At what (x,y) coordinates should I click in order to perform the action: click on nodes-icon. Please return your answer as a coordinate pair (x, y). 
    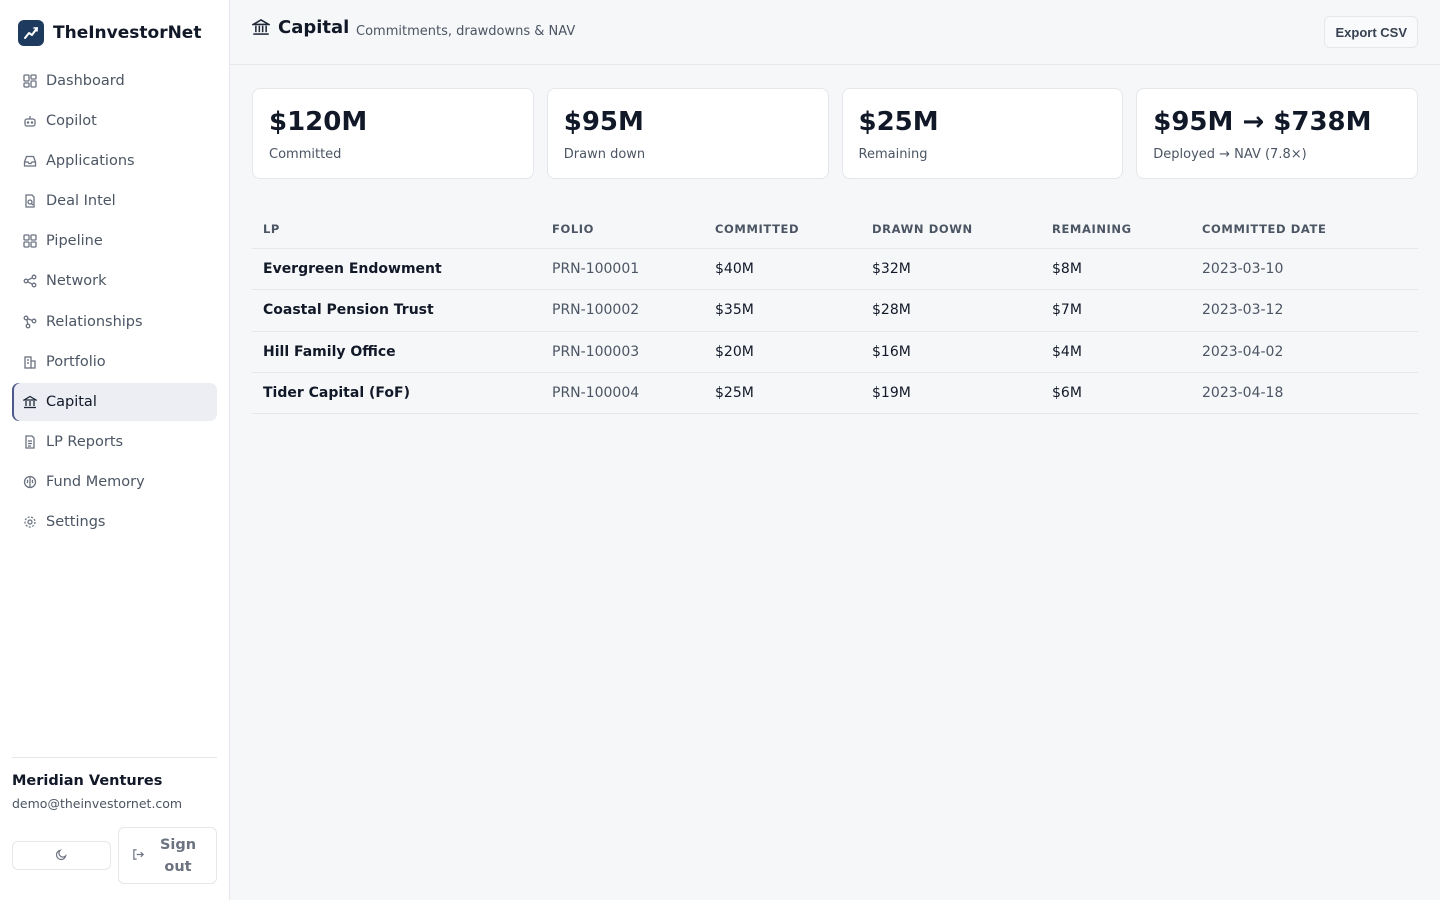
    Looking at the image, I should click on (30, 322).